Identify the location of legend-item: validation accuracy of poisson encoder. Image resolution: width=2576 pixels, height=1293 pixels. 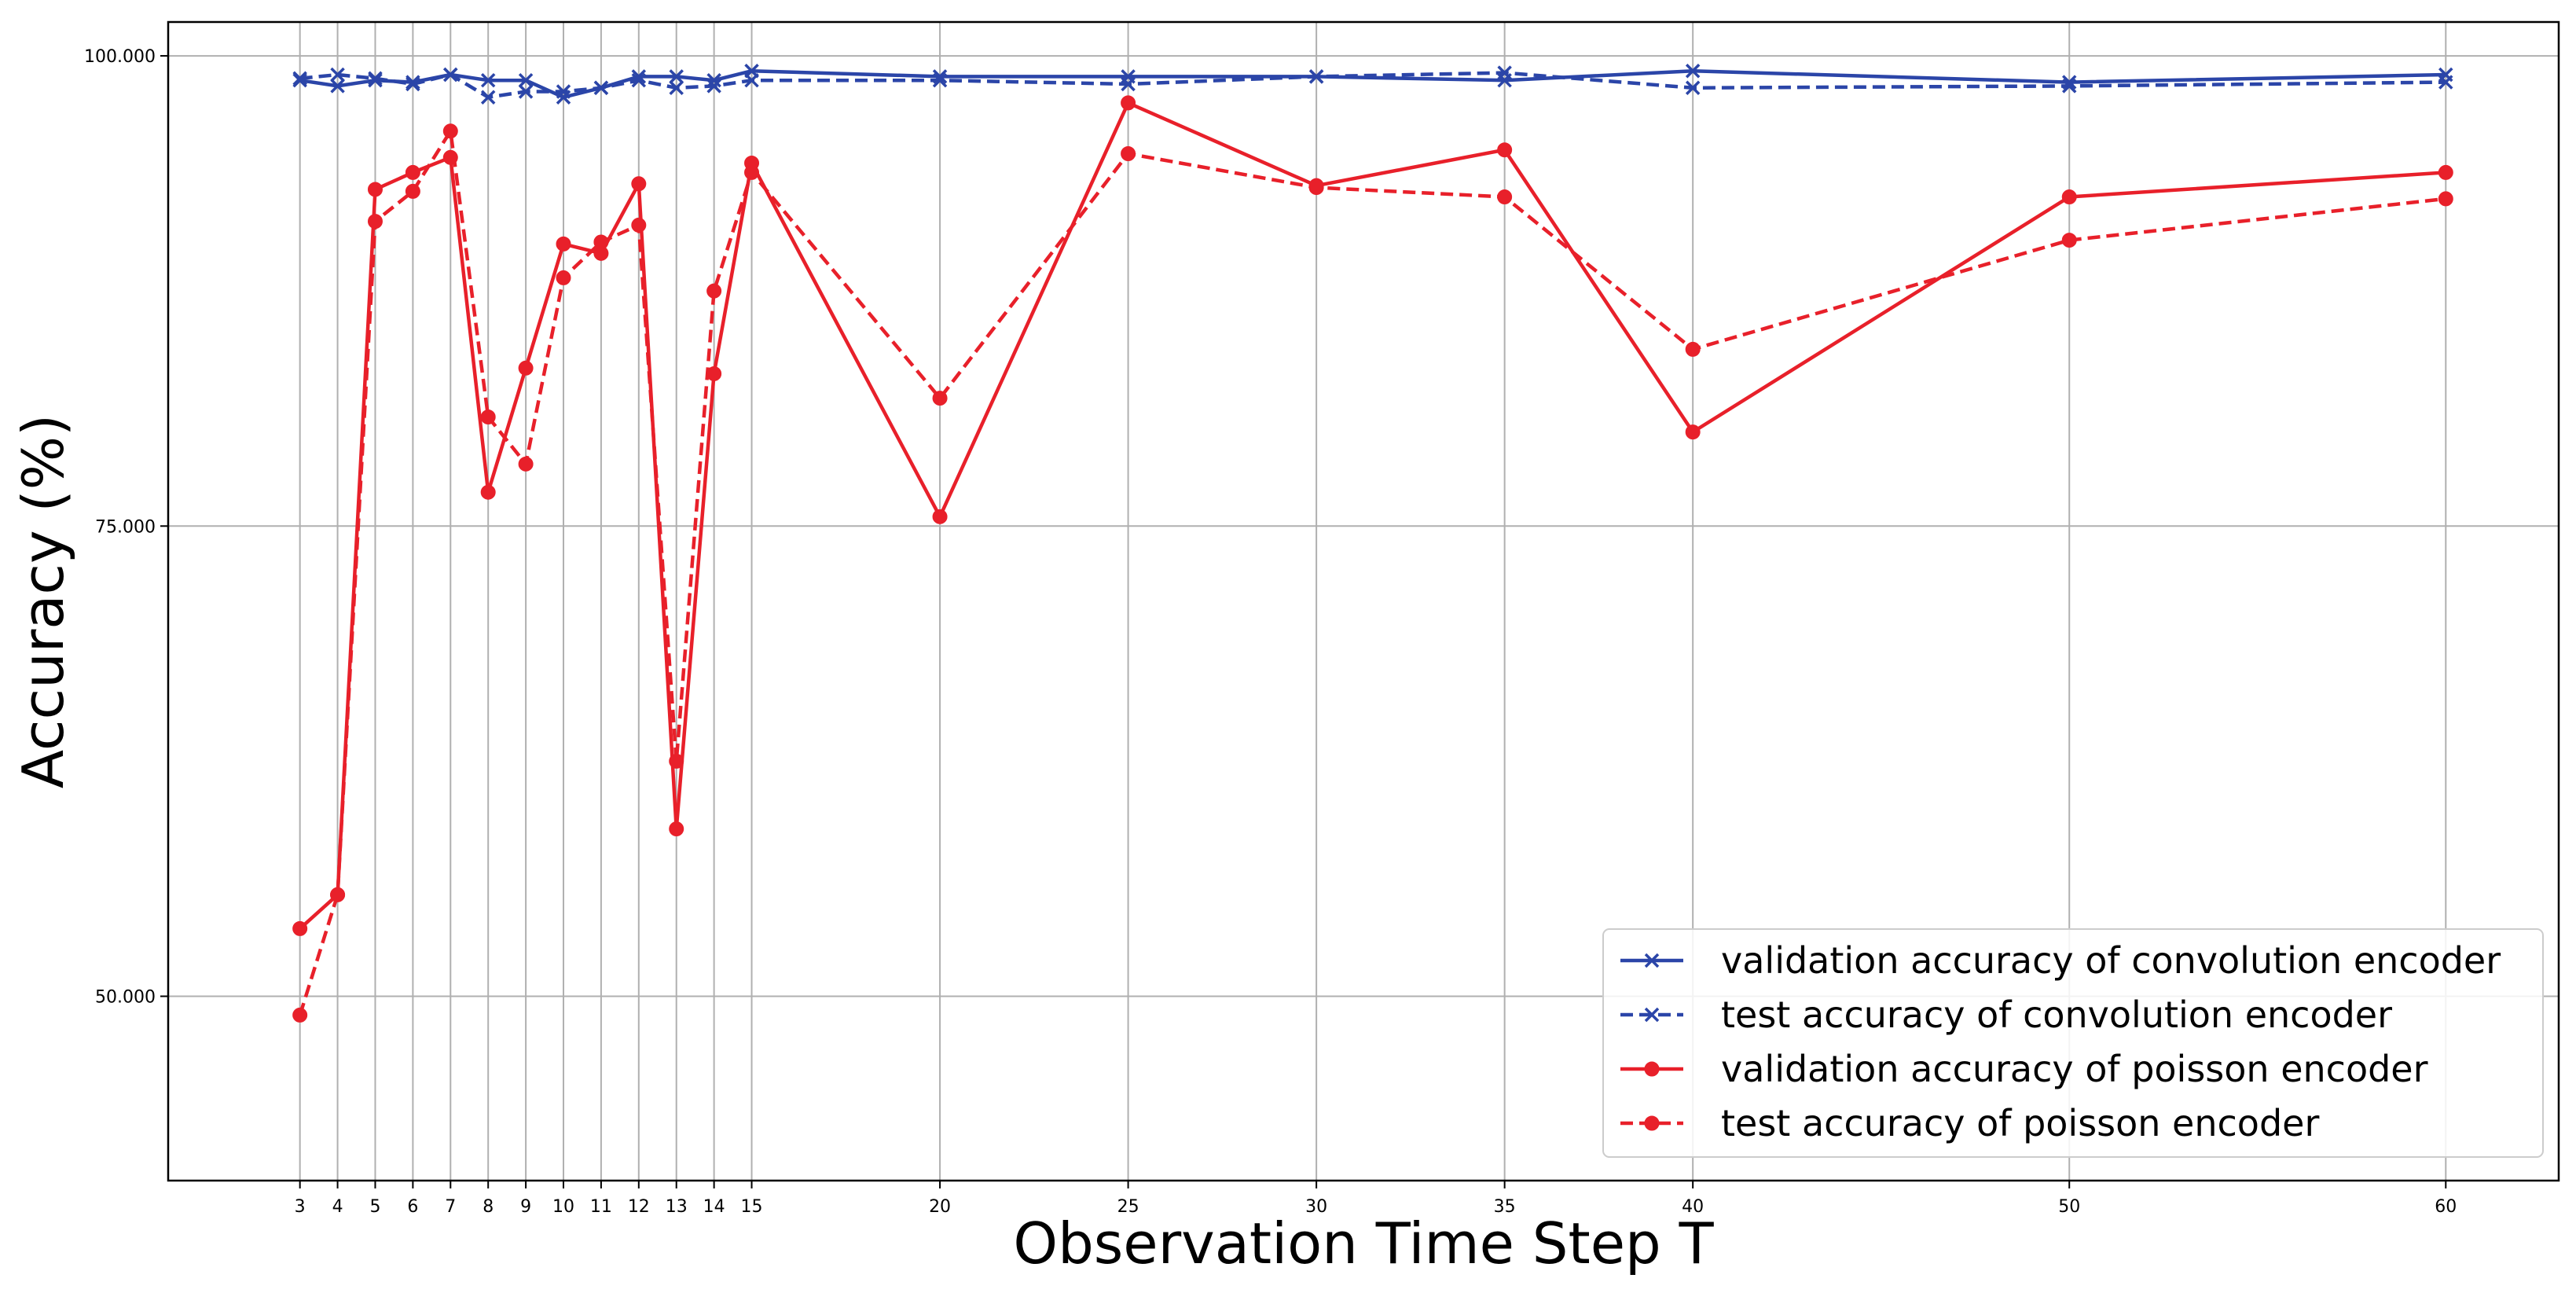
(2024, 1069).